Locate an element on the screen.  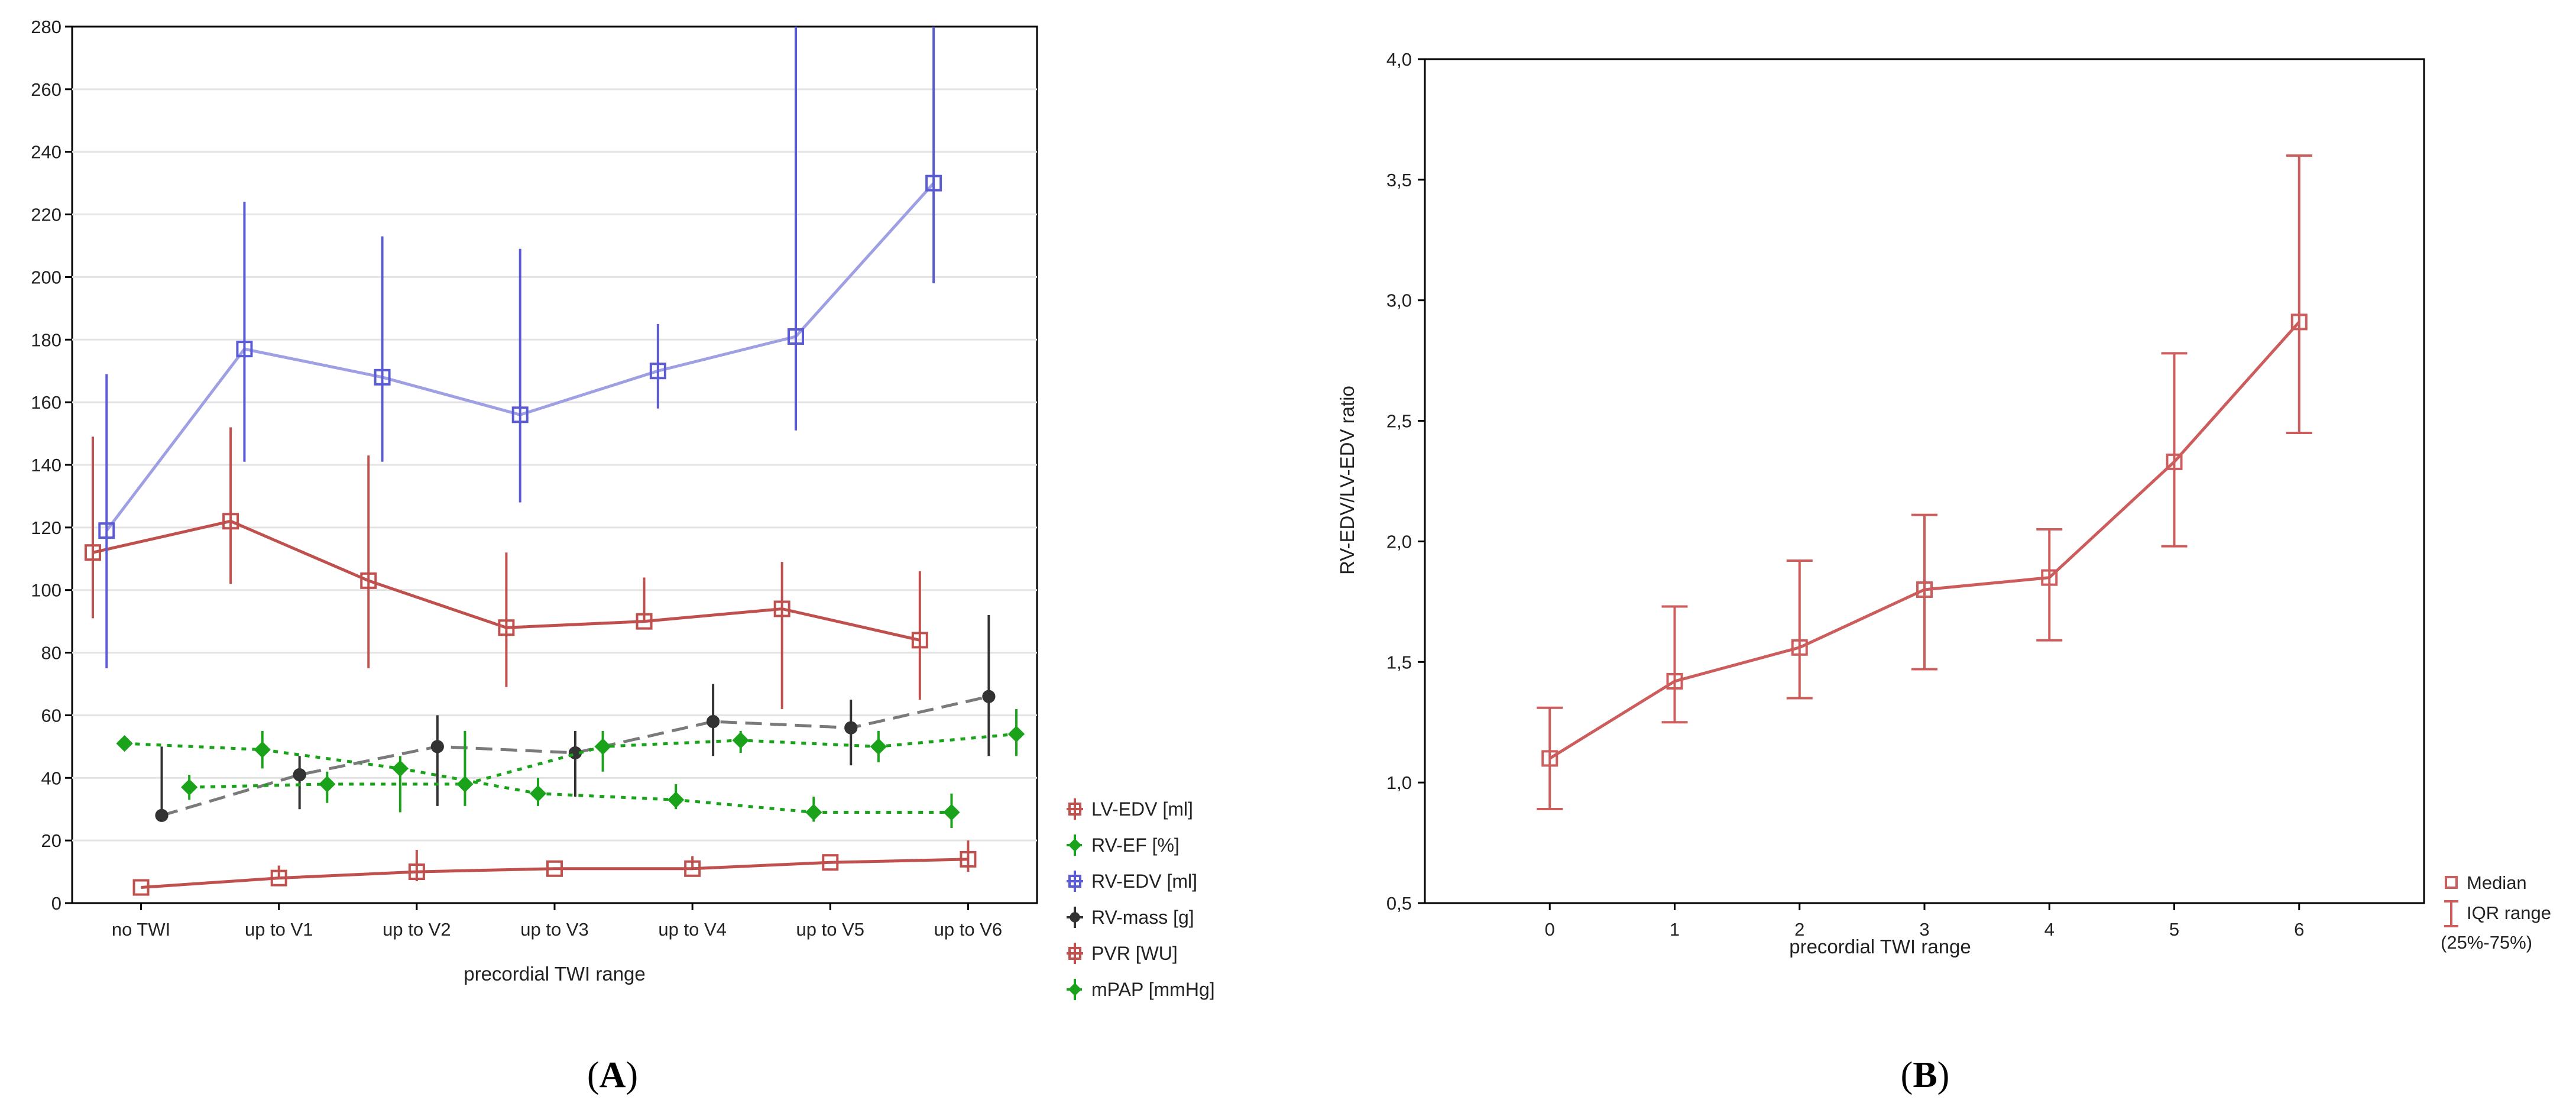
panel-label-a-open: ( is located at coordinates (593, 1075).